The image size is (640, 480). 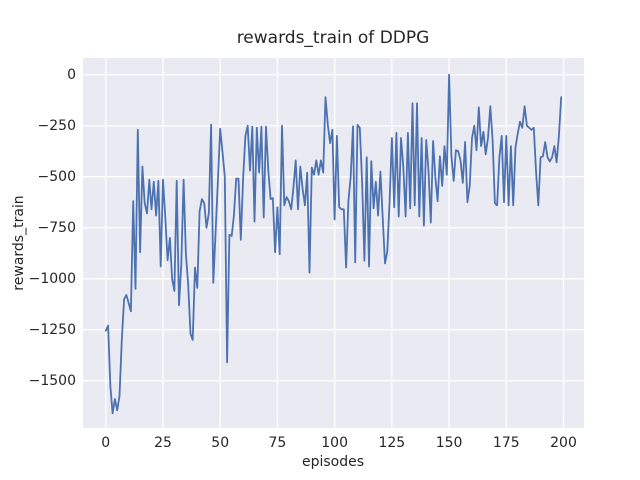 I want to click on x-tick-label: 100, so click(x=335, y=443).